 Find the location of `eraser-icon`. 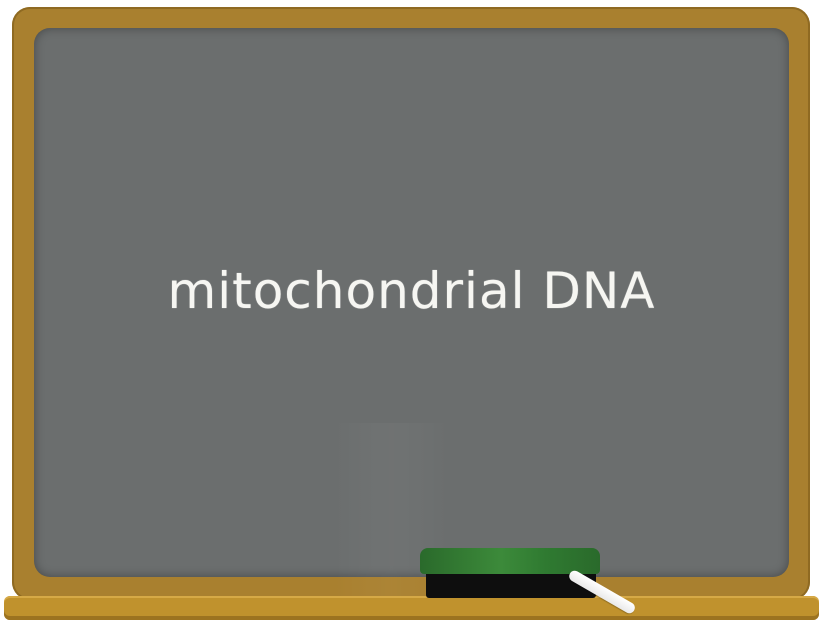

eraser-icon is located at coordinates (510, 573).